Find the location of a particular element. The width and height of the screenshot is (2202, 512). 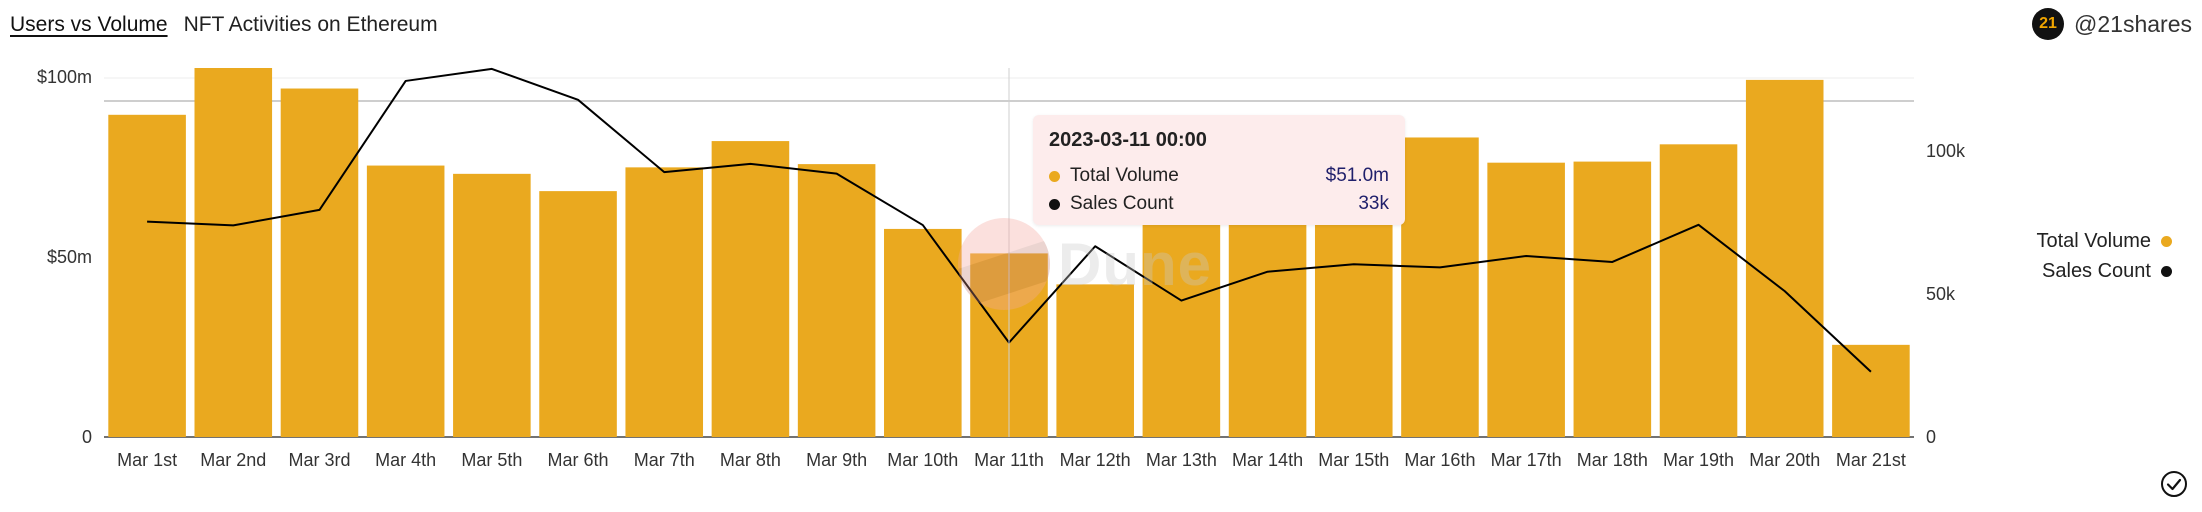

tooltip-label: Sales Count is located at coordinates (1122, 203).